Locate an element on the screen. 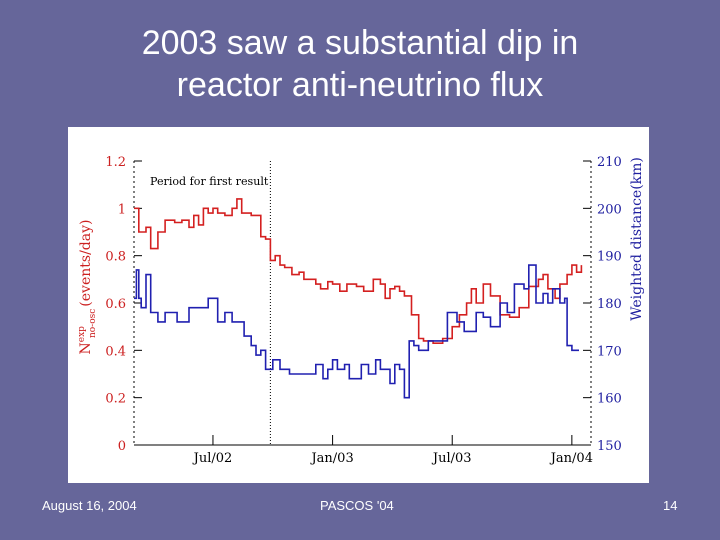  right-tick-label: 150 is located at coordinates (609, 446).